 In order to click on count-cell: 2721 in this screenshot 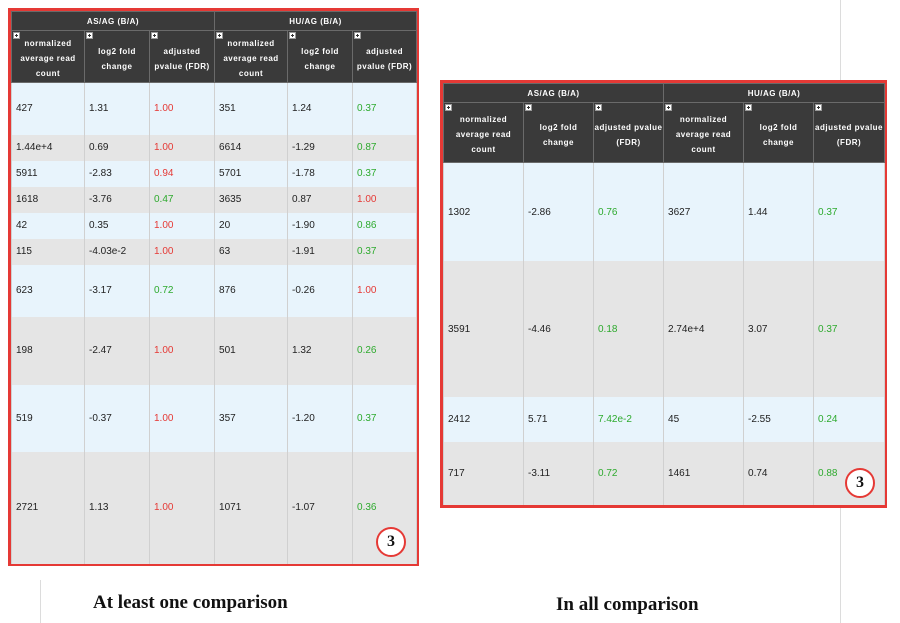, I will do `click(48, 507)`.